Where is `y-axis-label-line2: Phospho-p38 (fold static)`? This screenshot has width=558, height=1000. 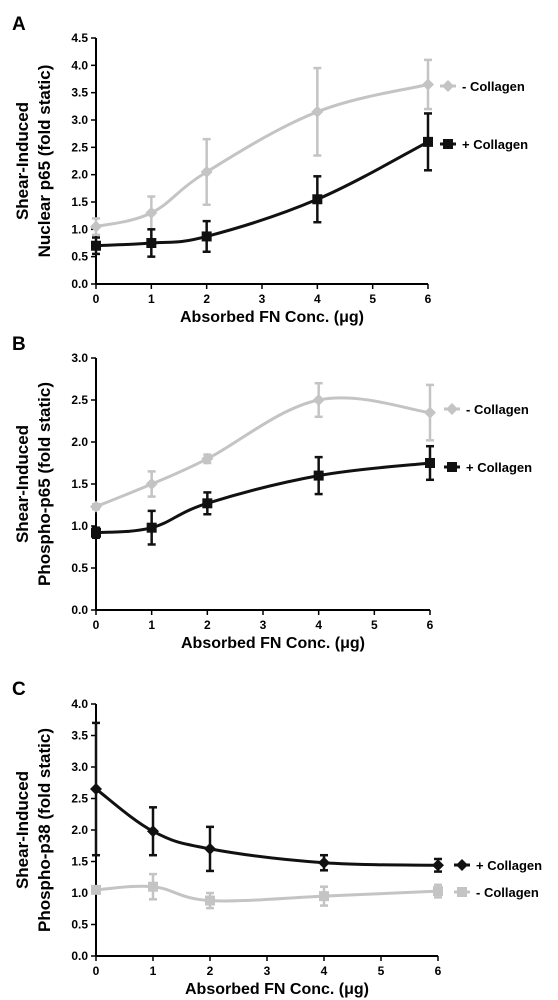 y-axis-label-line2: Phospho-p38 (fold static) is located at coordinates (44, 830).